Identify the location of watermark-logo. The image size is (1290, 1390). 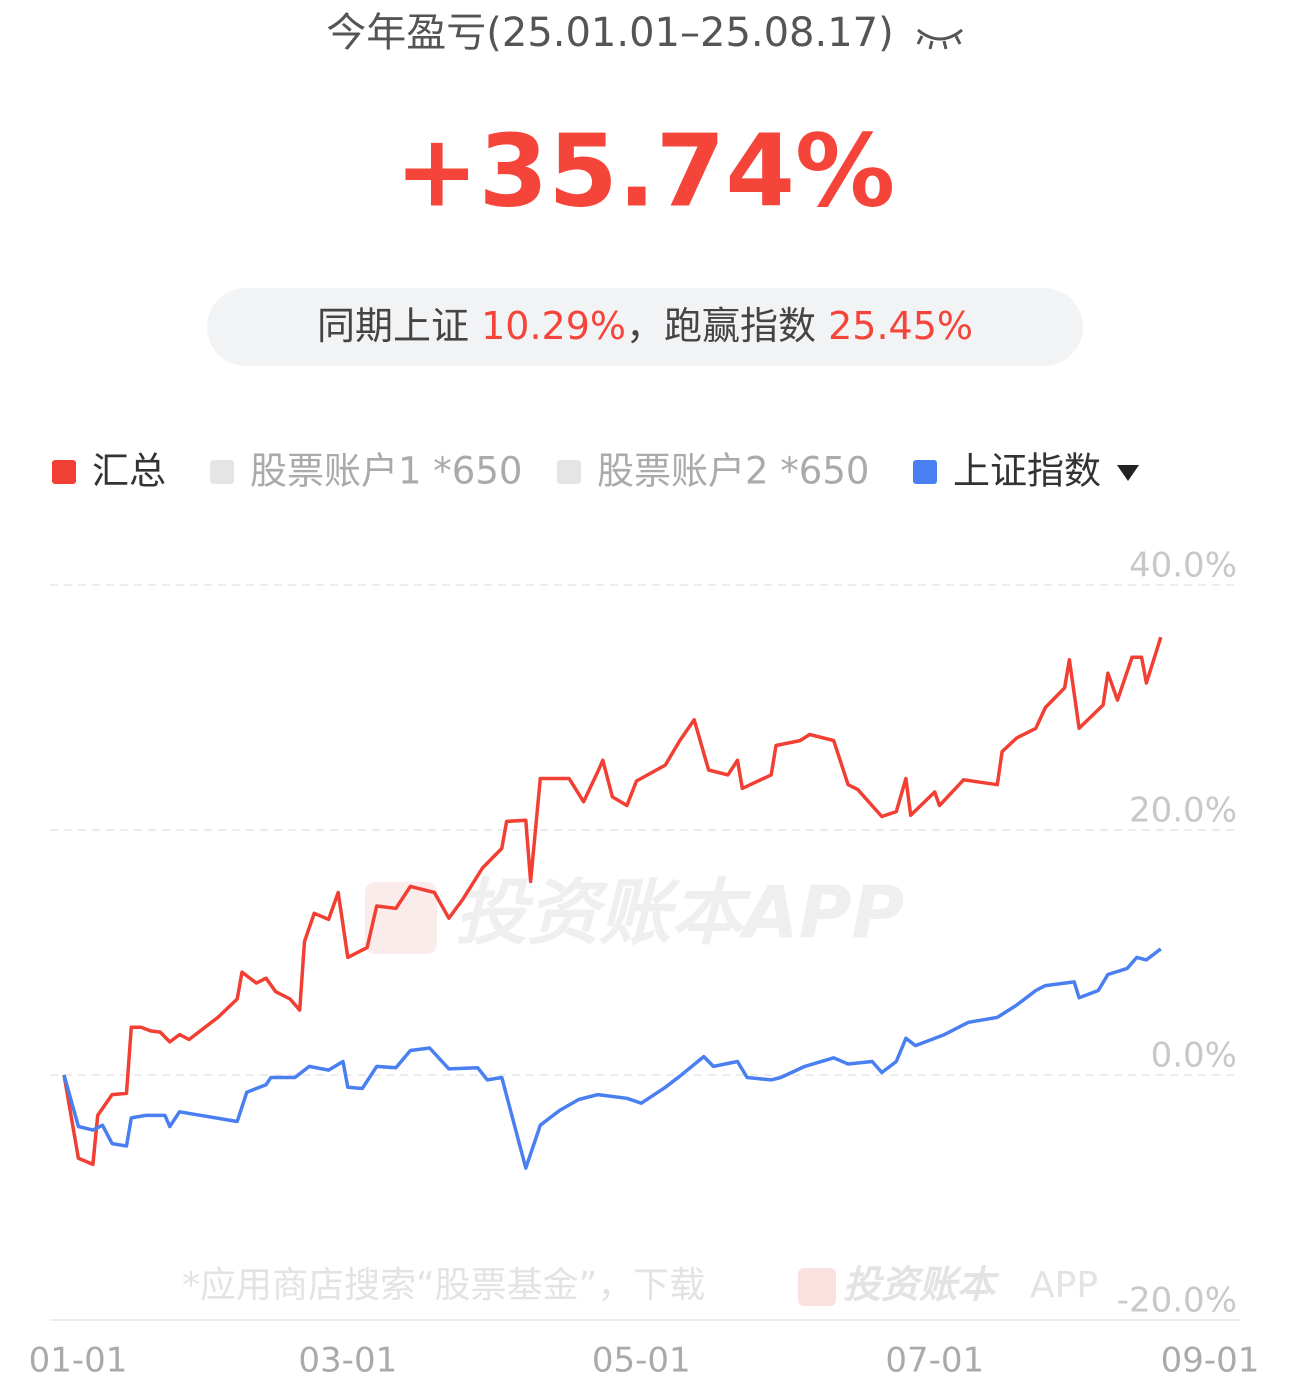
(401, 918).